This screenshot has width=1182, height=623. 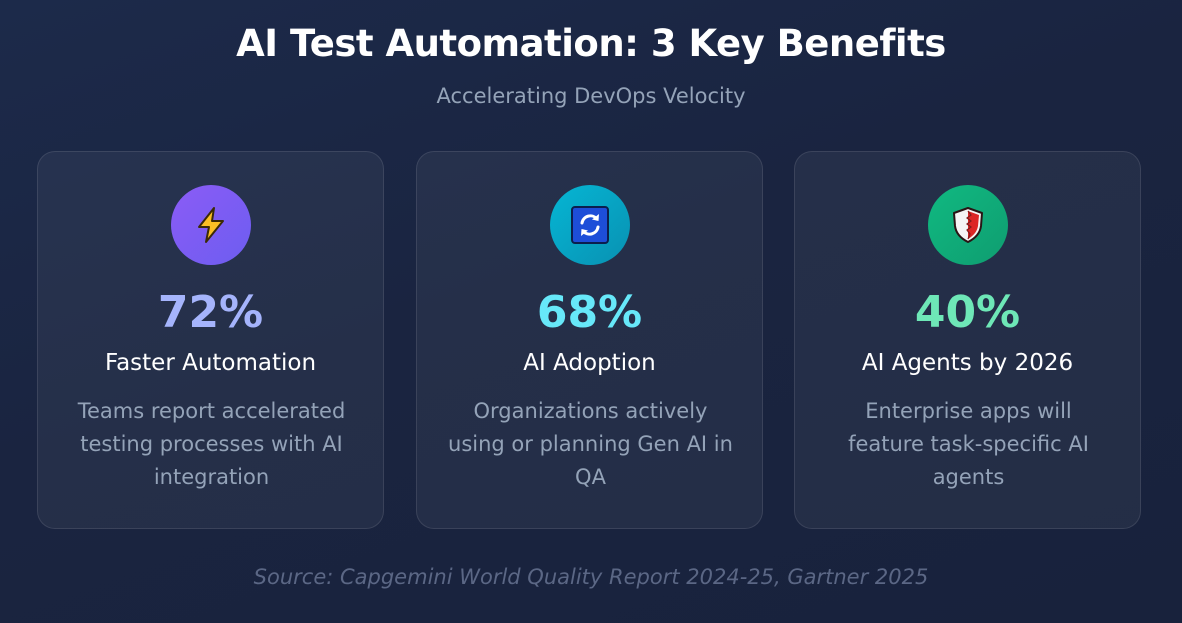 I want to click on shield-icon, so click(x=968, y=225).